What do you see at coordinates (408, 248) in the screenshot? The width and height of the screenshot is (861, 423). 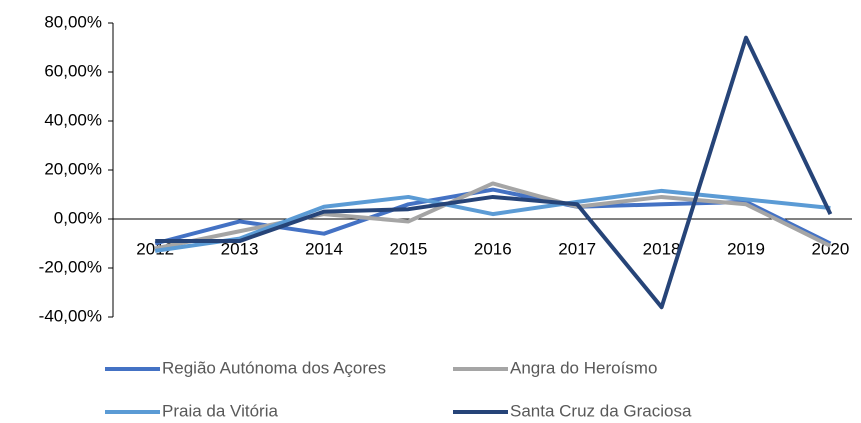 I see `x-tick-label: 2015` at bounding box center [408, 248].